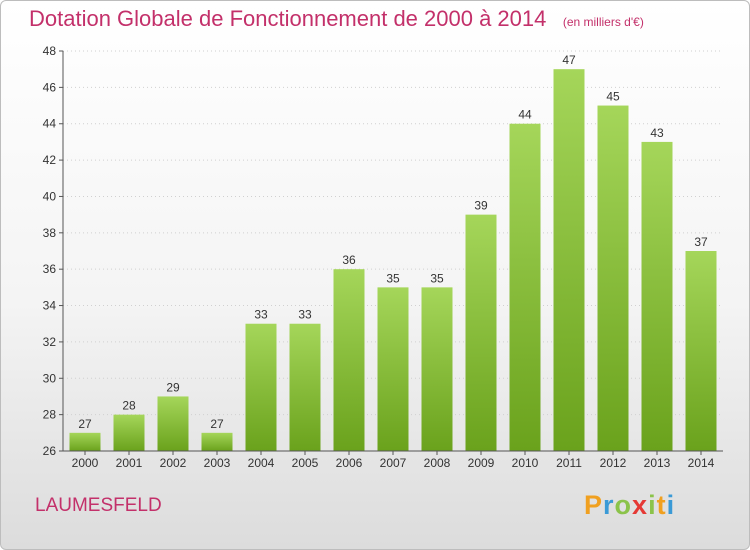  Describe the element at coordinates (657, 133) in the screenshot. I see `bar-value-label: 43` at that location.